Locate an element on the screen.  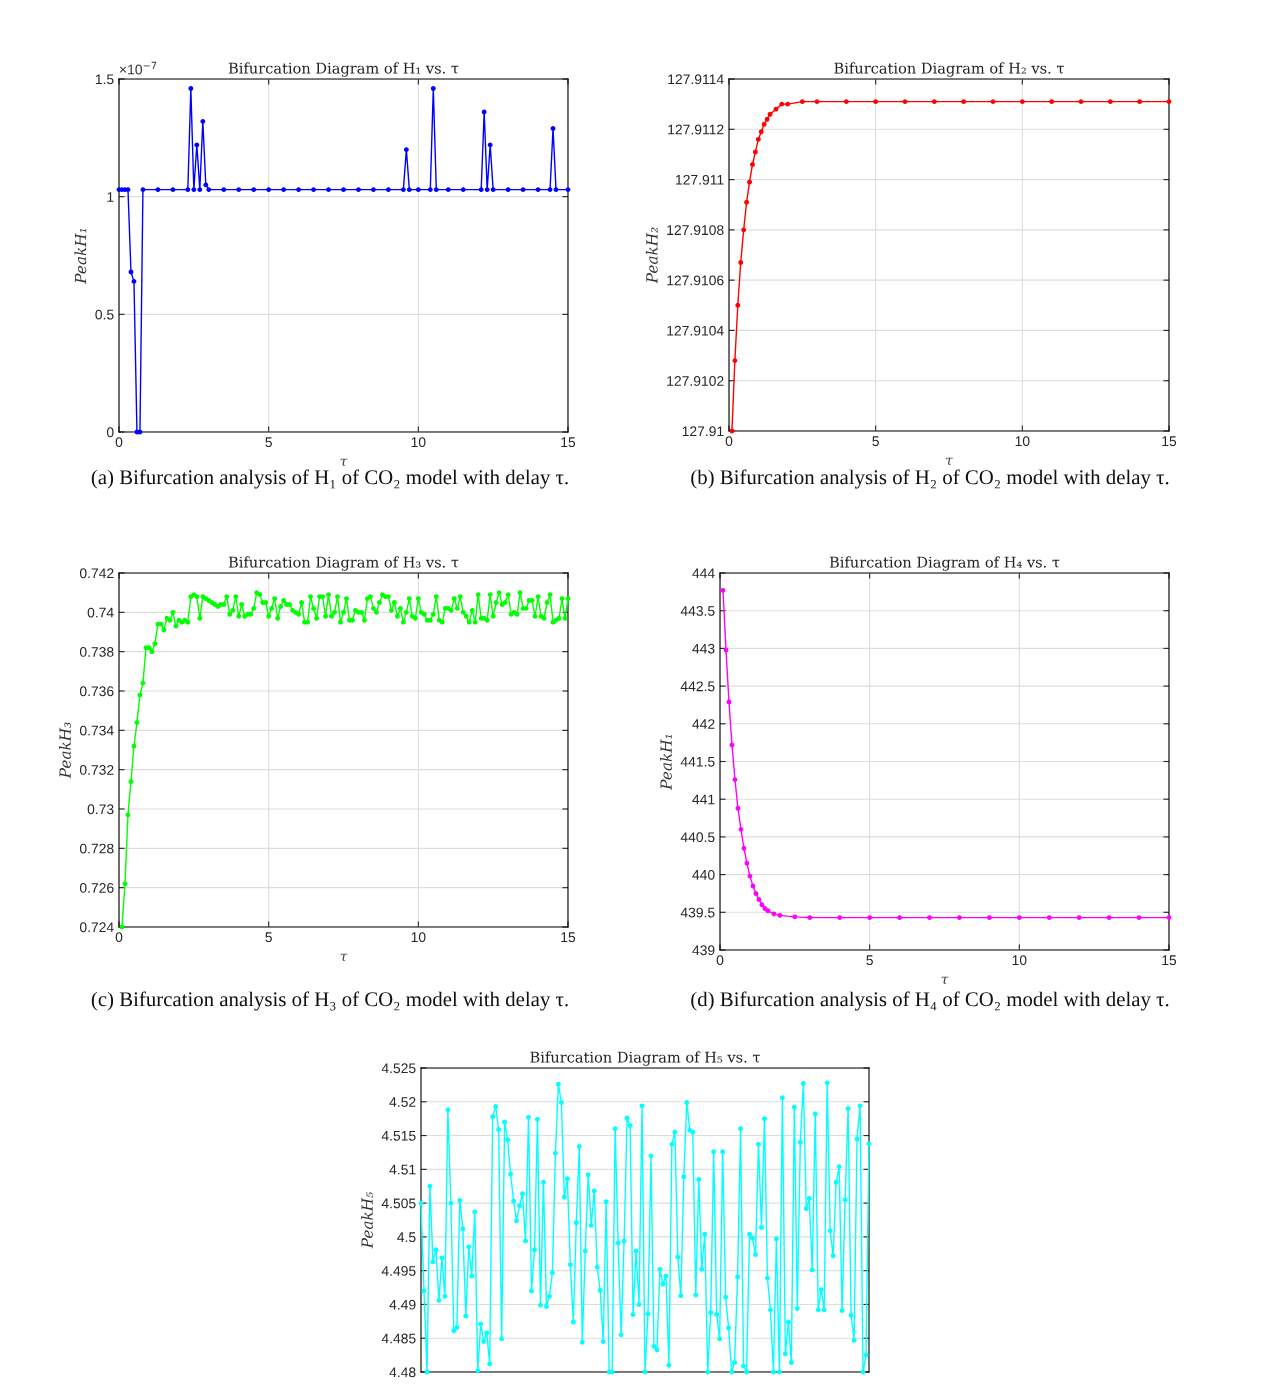
y-tick-label: 441 is located at coordinates (703, 799).